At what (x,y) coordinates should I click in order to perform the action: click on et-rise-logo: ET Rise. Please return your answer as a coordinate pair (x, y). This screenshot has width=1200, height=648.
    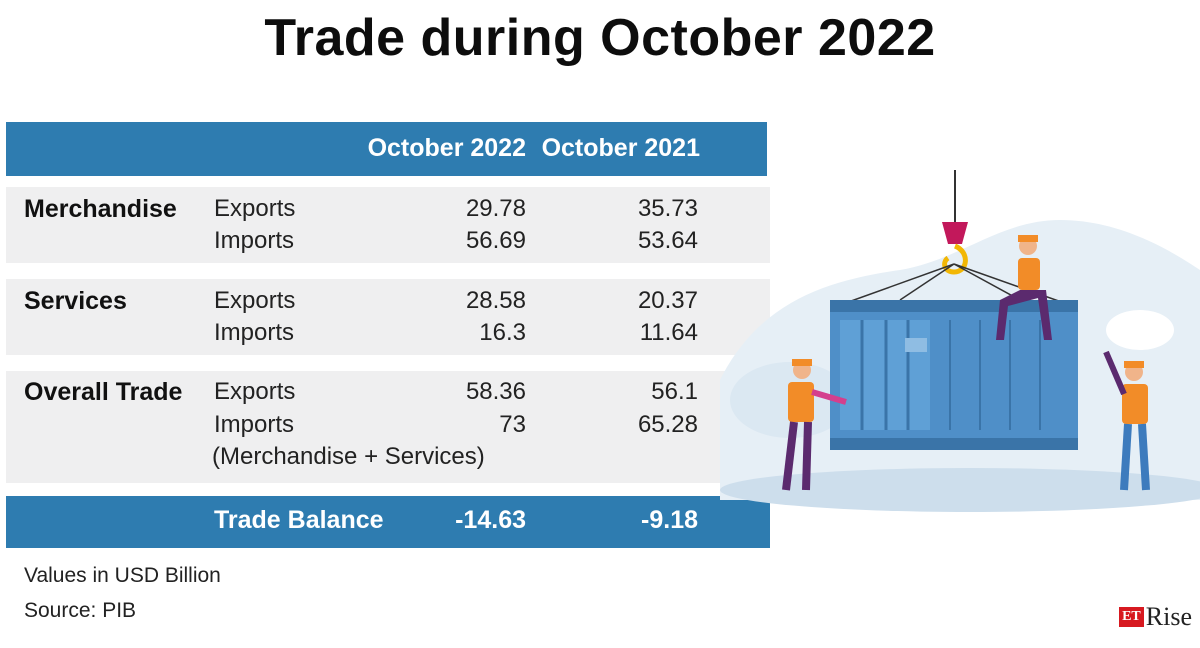
    Looking at the image, I should click on (1155, 617).